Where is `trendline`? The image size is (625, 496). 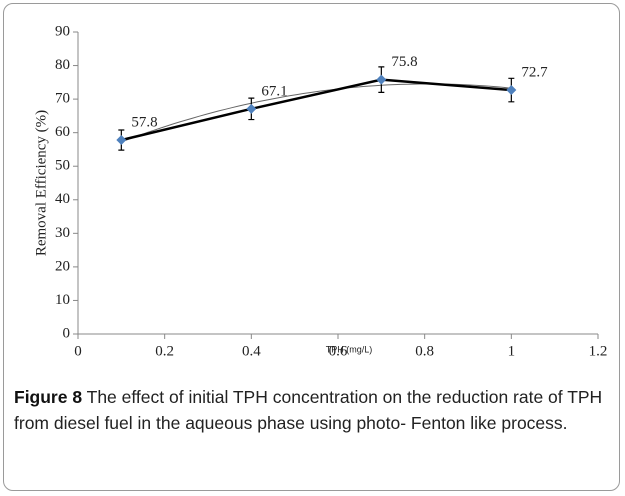 trendline is located at coordinates (316, 113).